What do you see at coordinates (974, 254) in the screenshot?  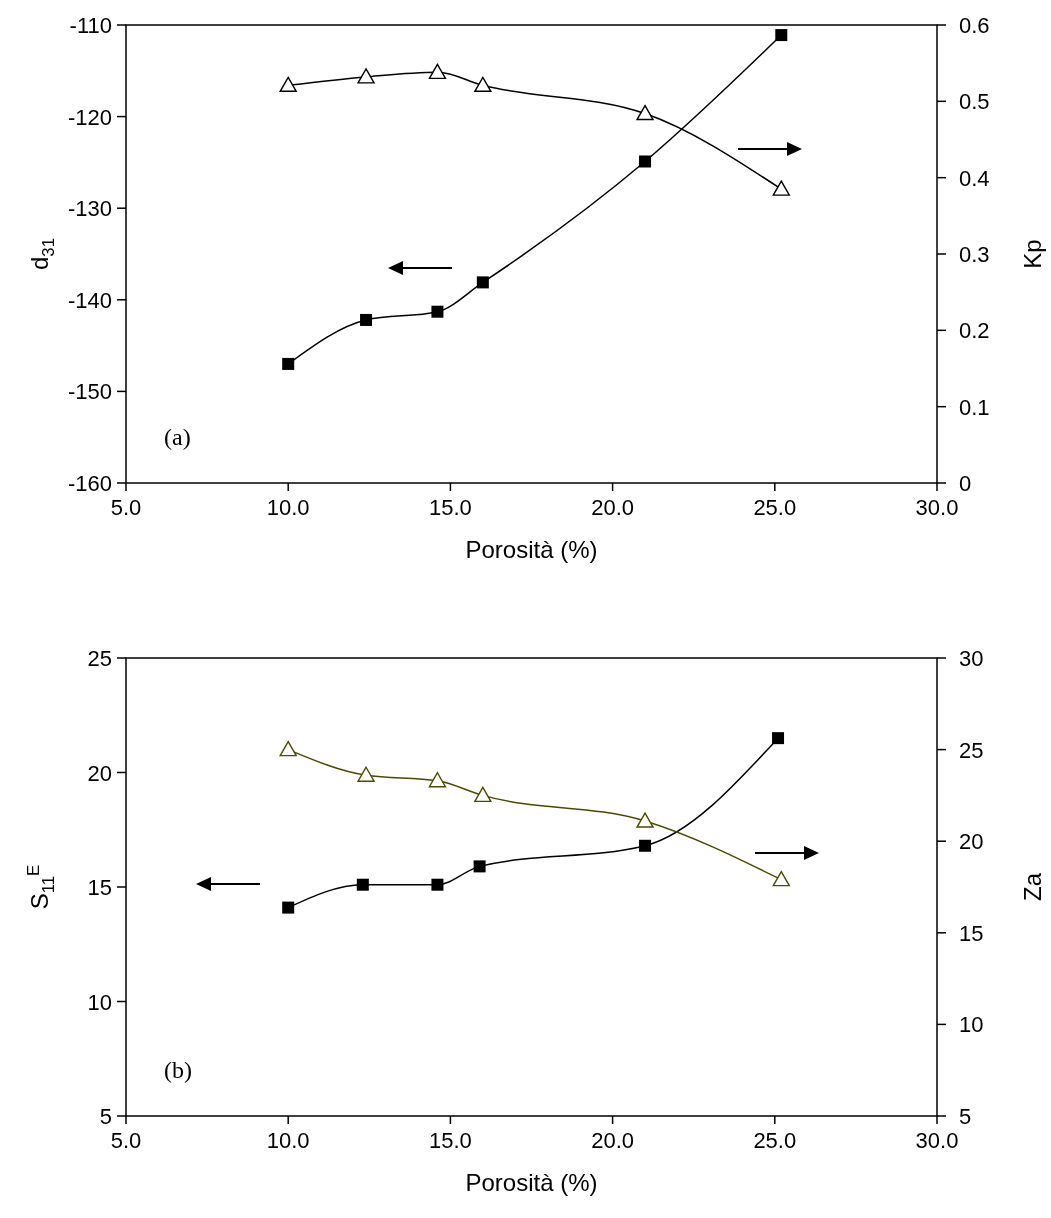 I see `y2-tick-label: 0.3` at bounding box center [974, 254].